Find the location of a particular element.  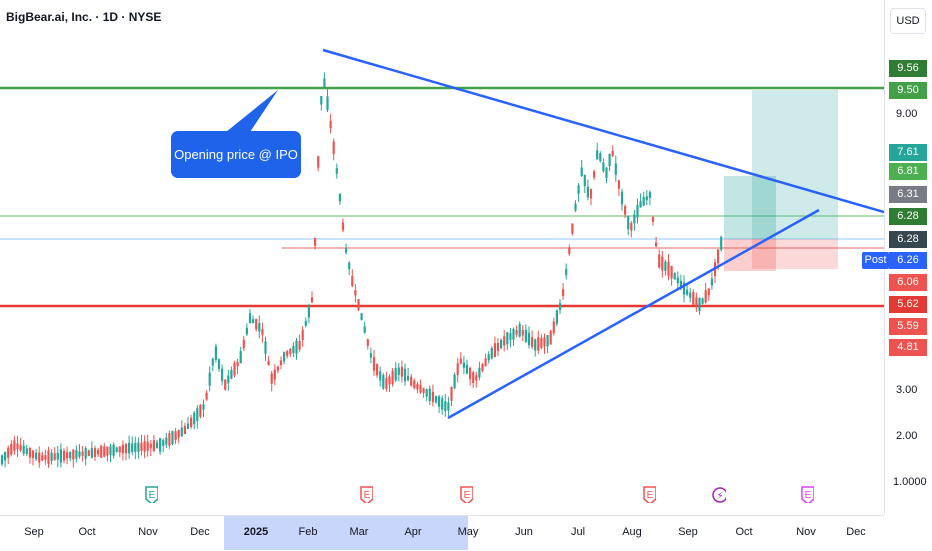

time-label: Jul is located at coordinates (578, 532).